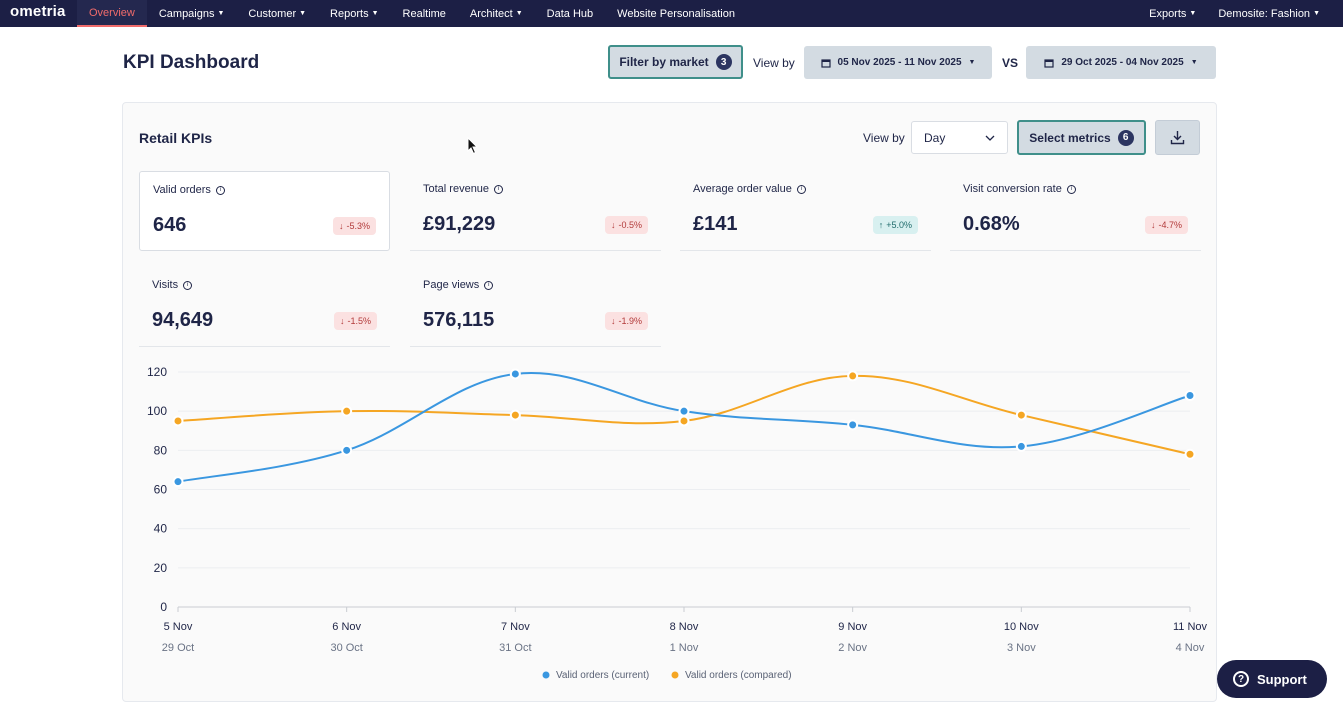 The height and width of the screenshot is (702, 1343). What do you see at coordinates (183, 320) in the screenshot?
I see `kpi-value: 94,649` at bounding box center [183, 320].